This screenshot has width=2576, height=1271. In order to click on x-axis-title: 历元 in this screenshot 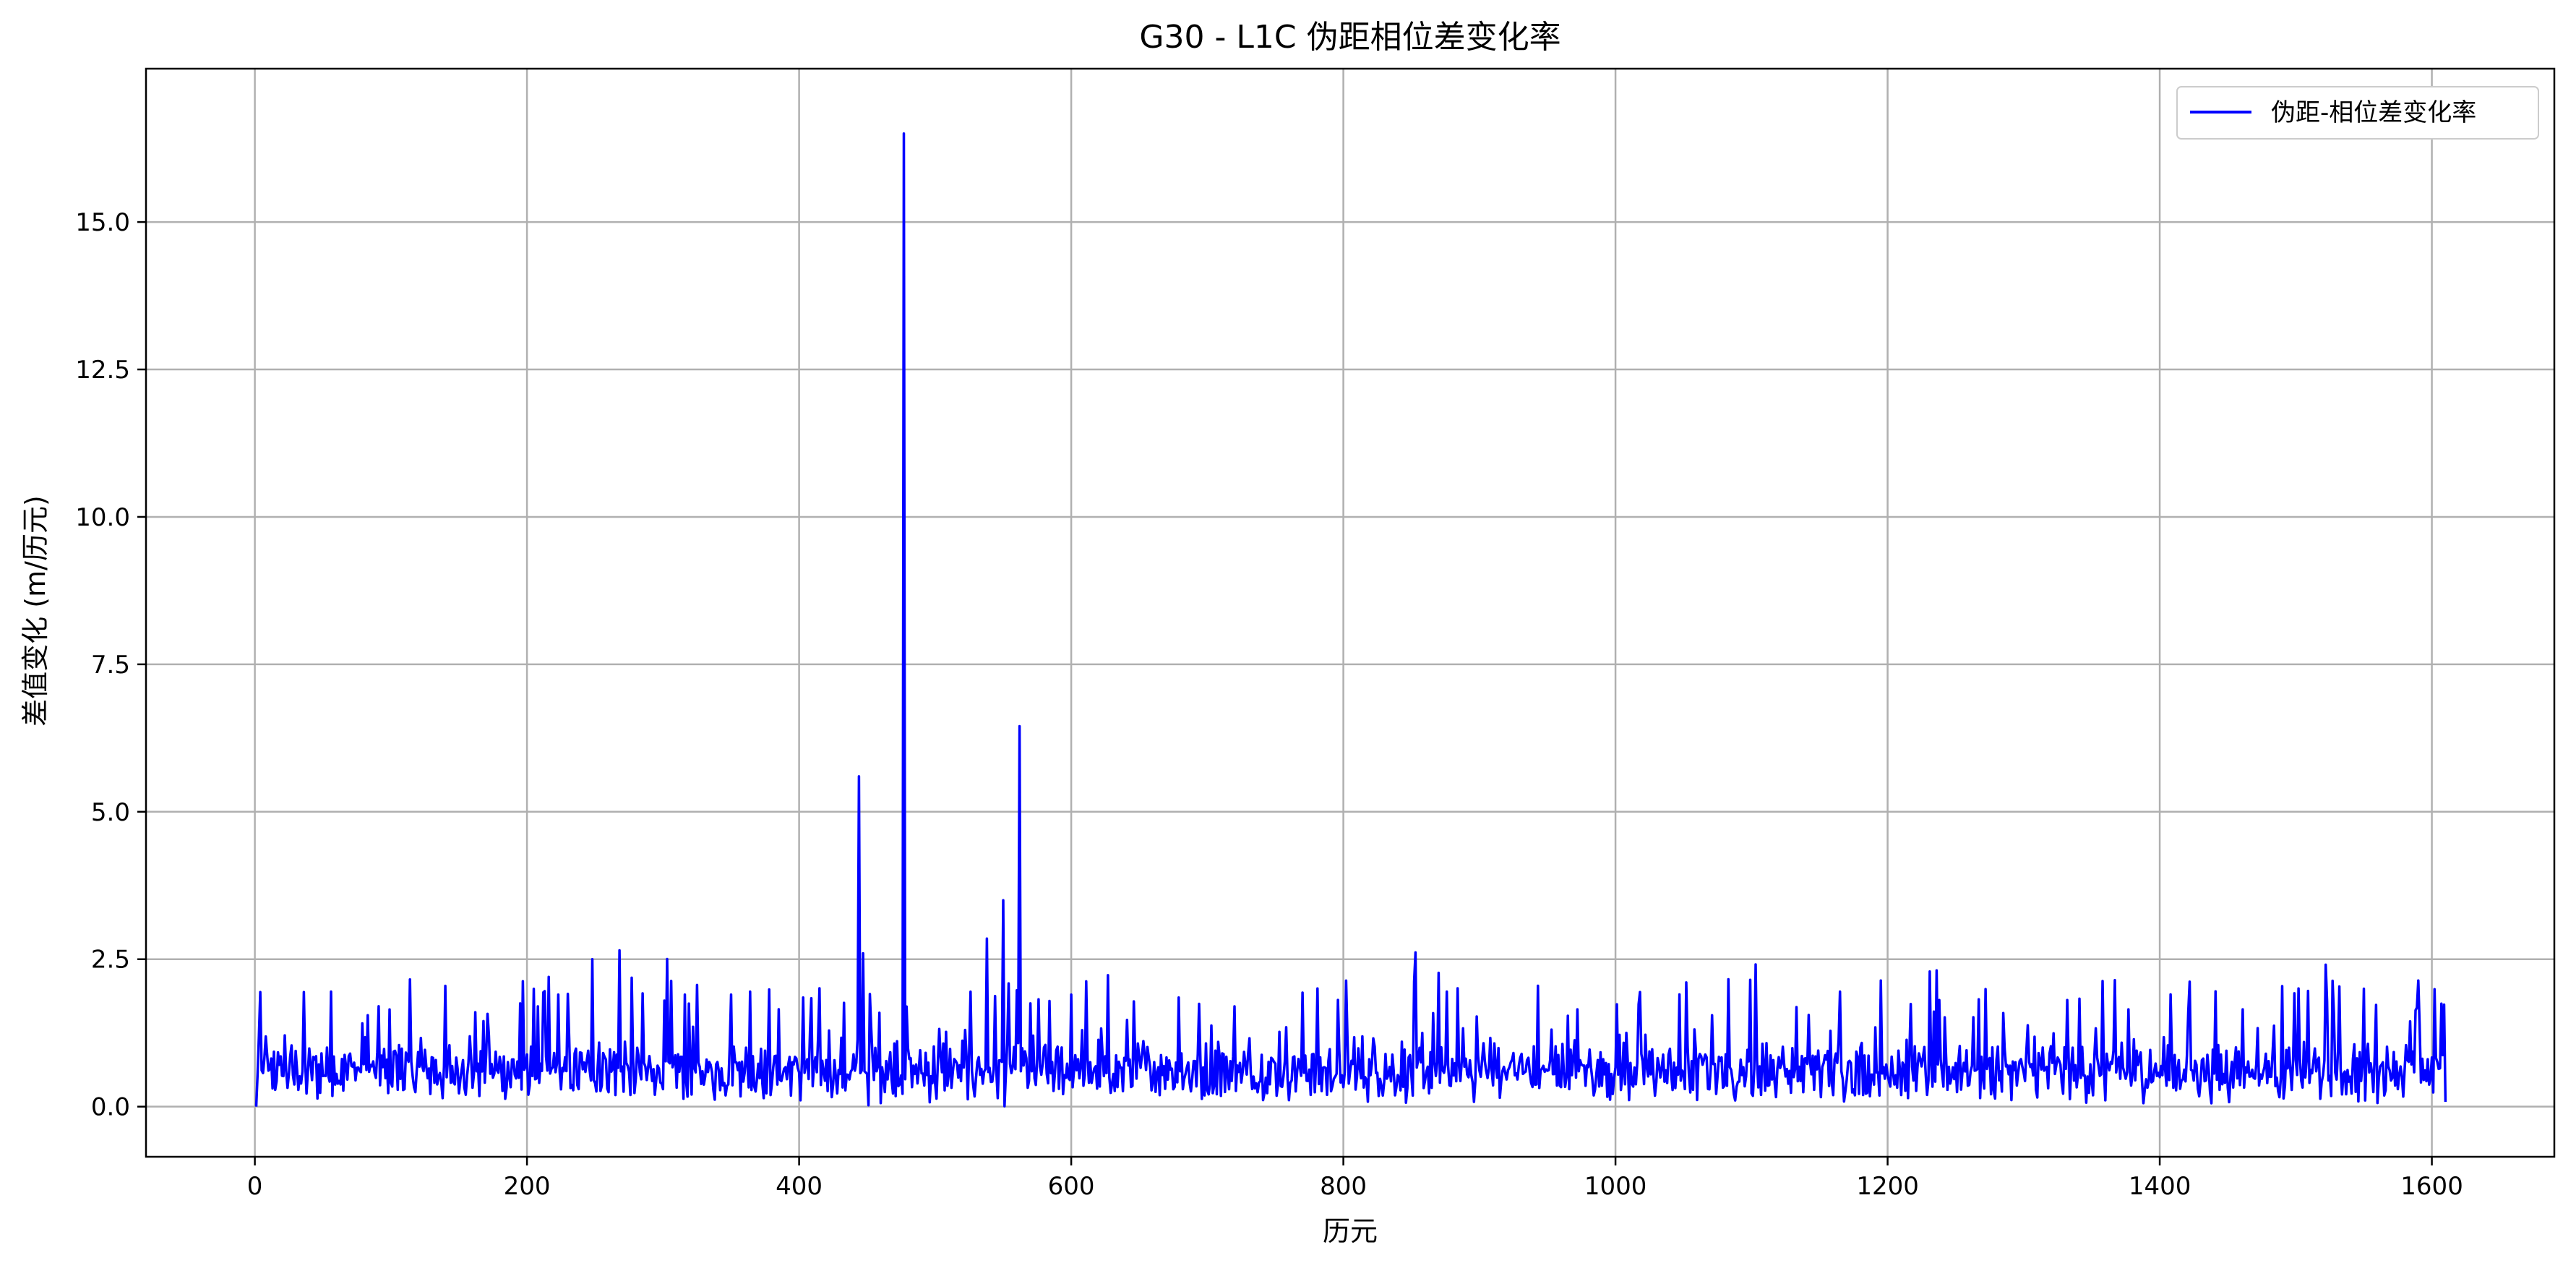, I will do `click(1351, 1231)`.